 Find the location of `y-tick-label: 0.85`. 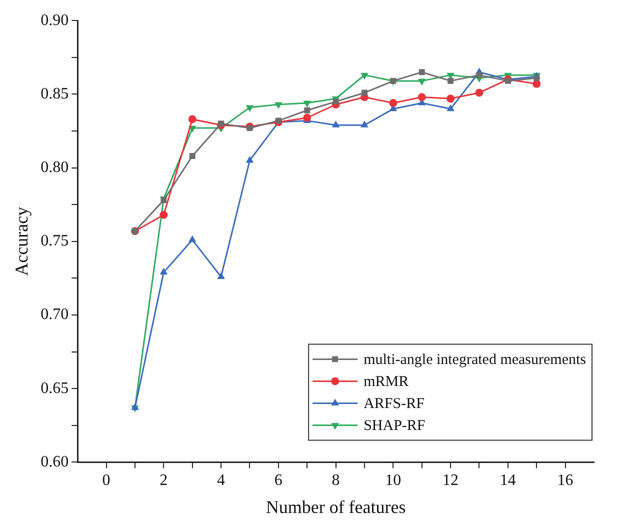

y-tick-label: 0.85 is located at coordinates (54, 93).